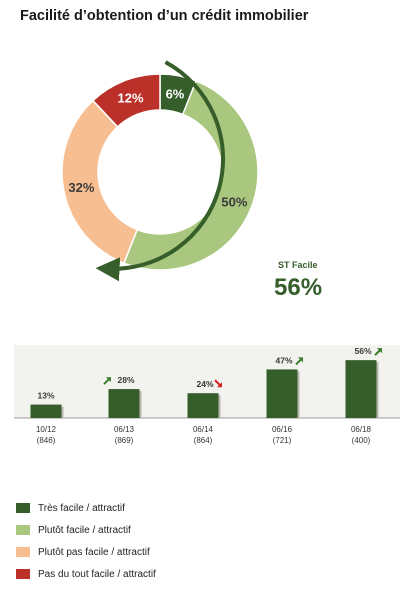  Describe the element at coordinates (125, 380) in the screenshot. I see `bar-value-label: 28%` at that location.